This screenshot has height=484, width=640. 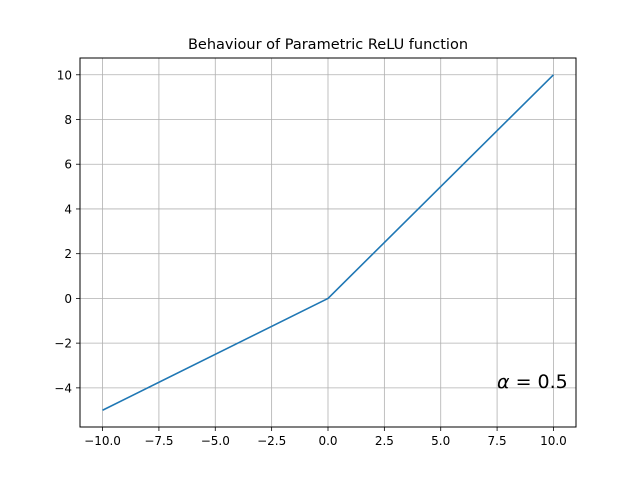 I want to click on x-axis-ticks: −10.0 −7.5 −5.0 −2.5 0.0 2.5 5.0 7.5 10.0, so click(x=325, y=437).